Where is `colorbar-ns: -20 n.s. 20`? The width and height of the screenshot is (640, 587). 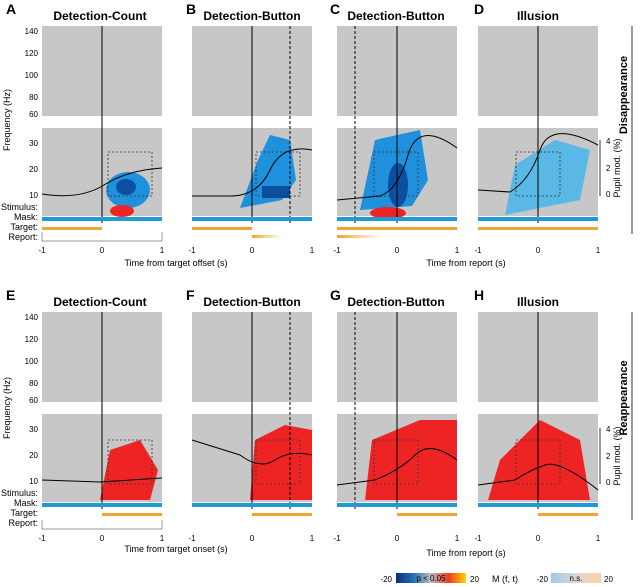 colorbar-ns: -20 n.s. 20 is located at coordinates (574, 578).